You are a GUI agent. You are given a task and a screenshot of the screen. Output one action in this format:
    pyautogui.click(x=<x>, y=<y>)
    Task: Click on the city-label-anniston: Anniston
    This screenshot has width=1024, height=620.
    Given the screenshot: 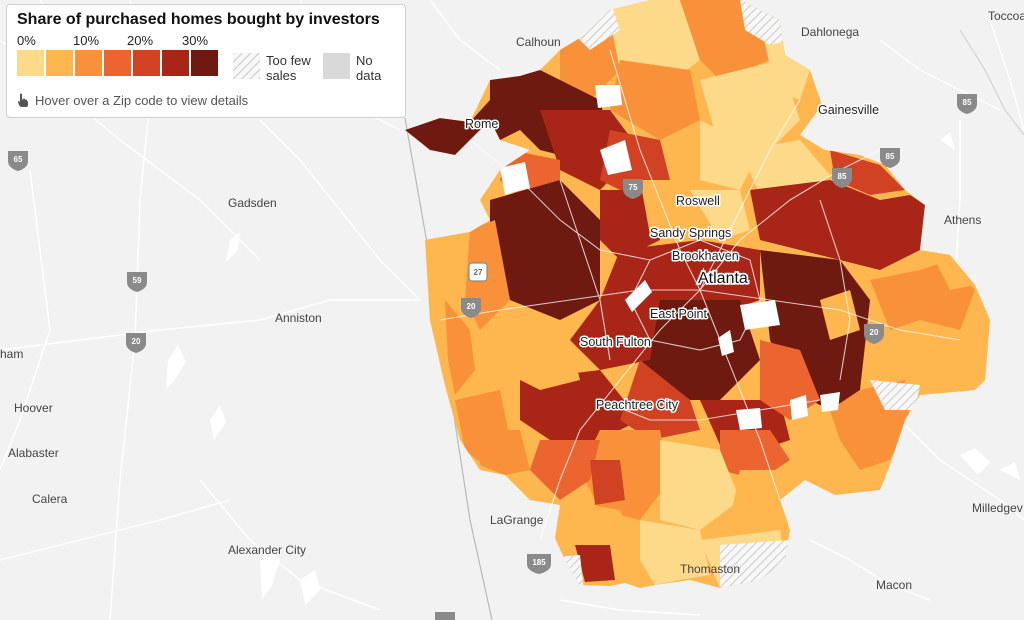 What is the action you would take?
    pyautogui.click(x=298, y=318)
    